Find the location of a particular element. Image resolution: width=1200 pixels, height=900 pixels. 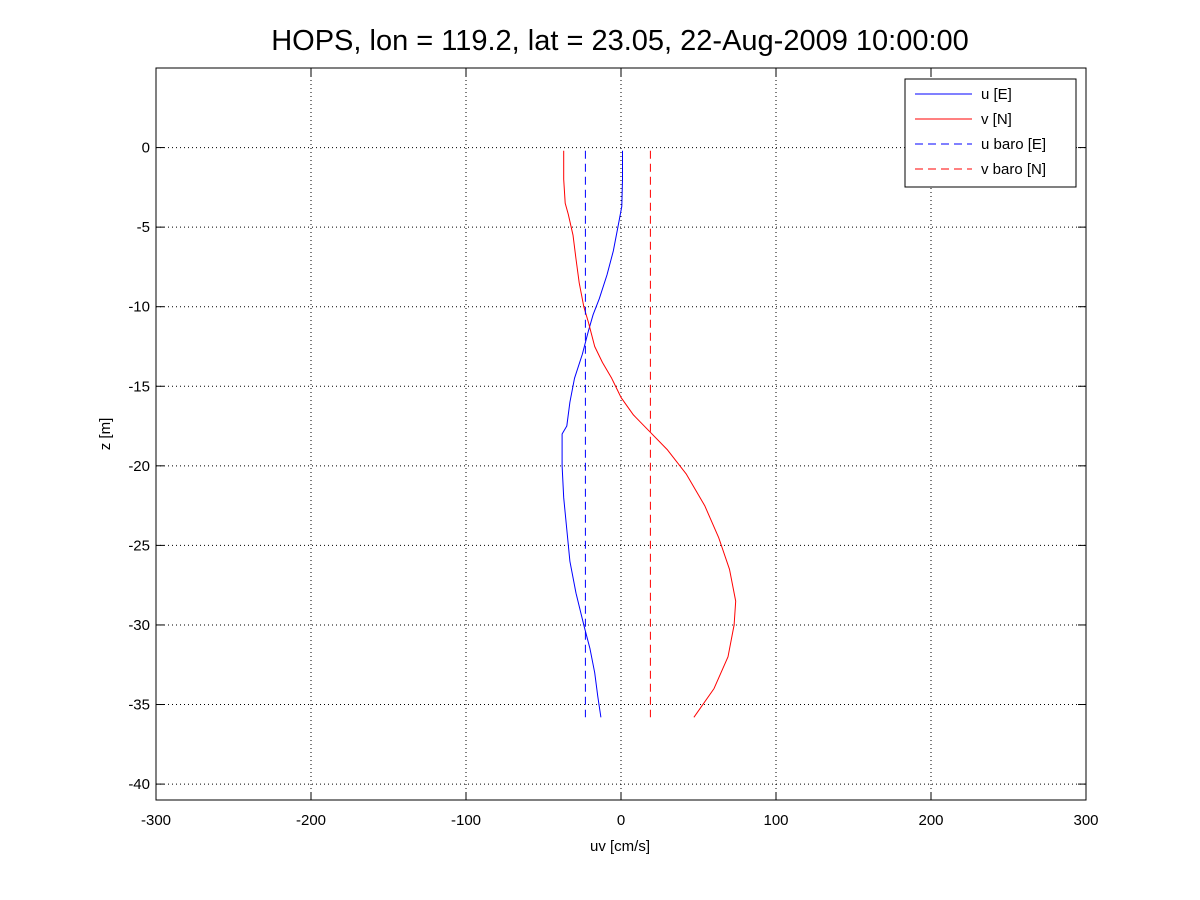

x-tick-label: 0 is located at coordinates (621, 820).